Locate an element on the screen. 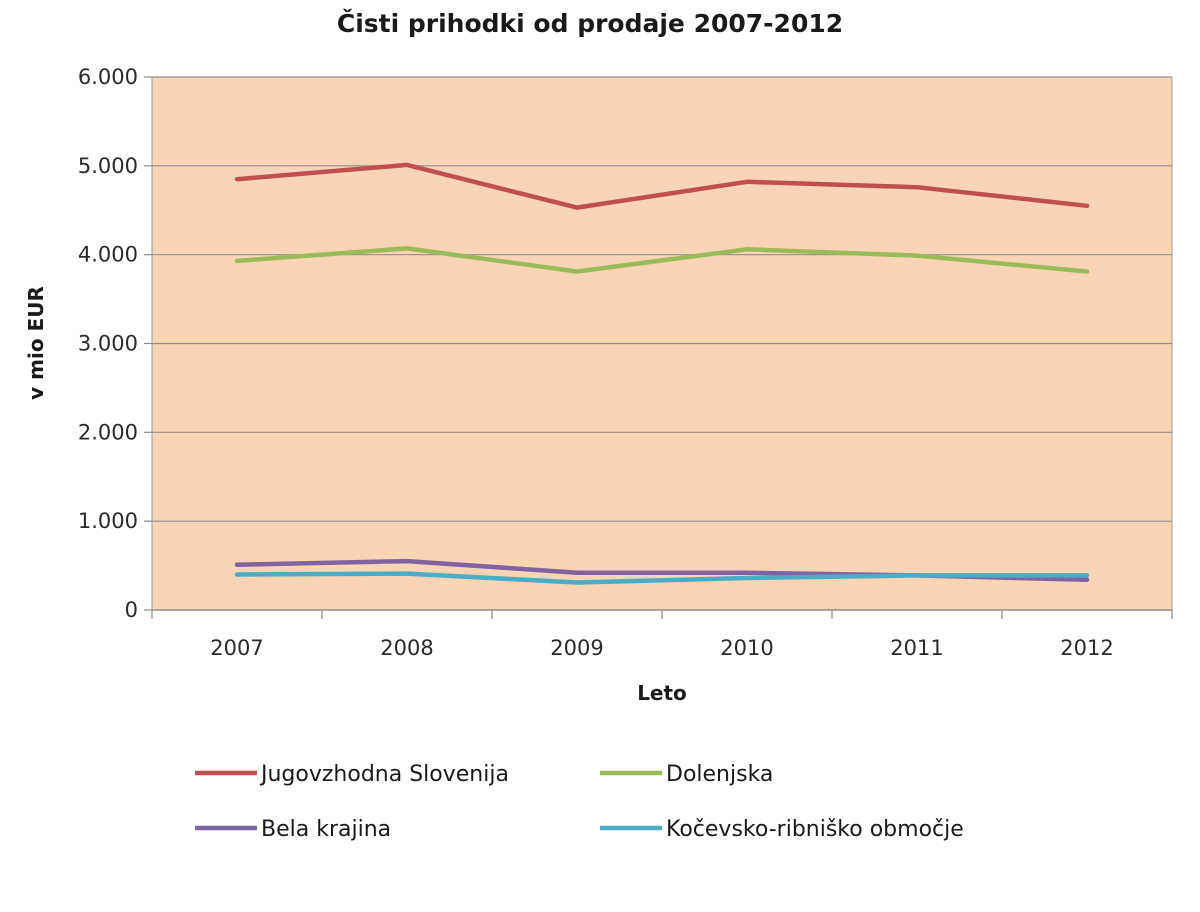 This screenshot has width=1200, height=912. x-axis-title: Leto is located at coordinates (662, 693).